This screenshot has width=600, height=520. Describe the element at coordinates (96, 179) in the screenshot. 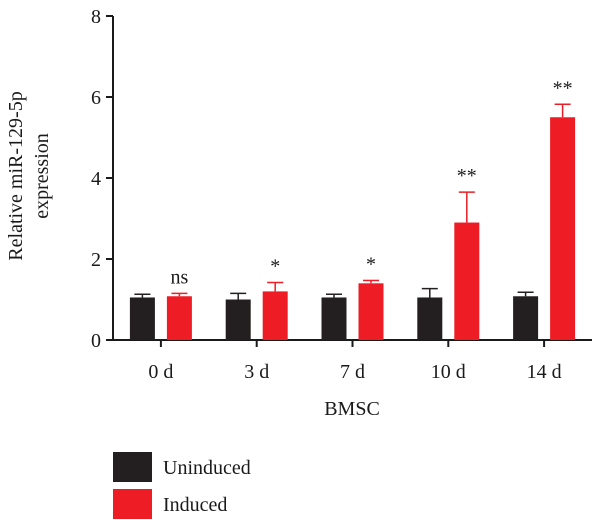

I see `y-tick-label: 4` at that location.